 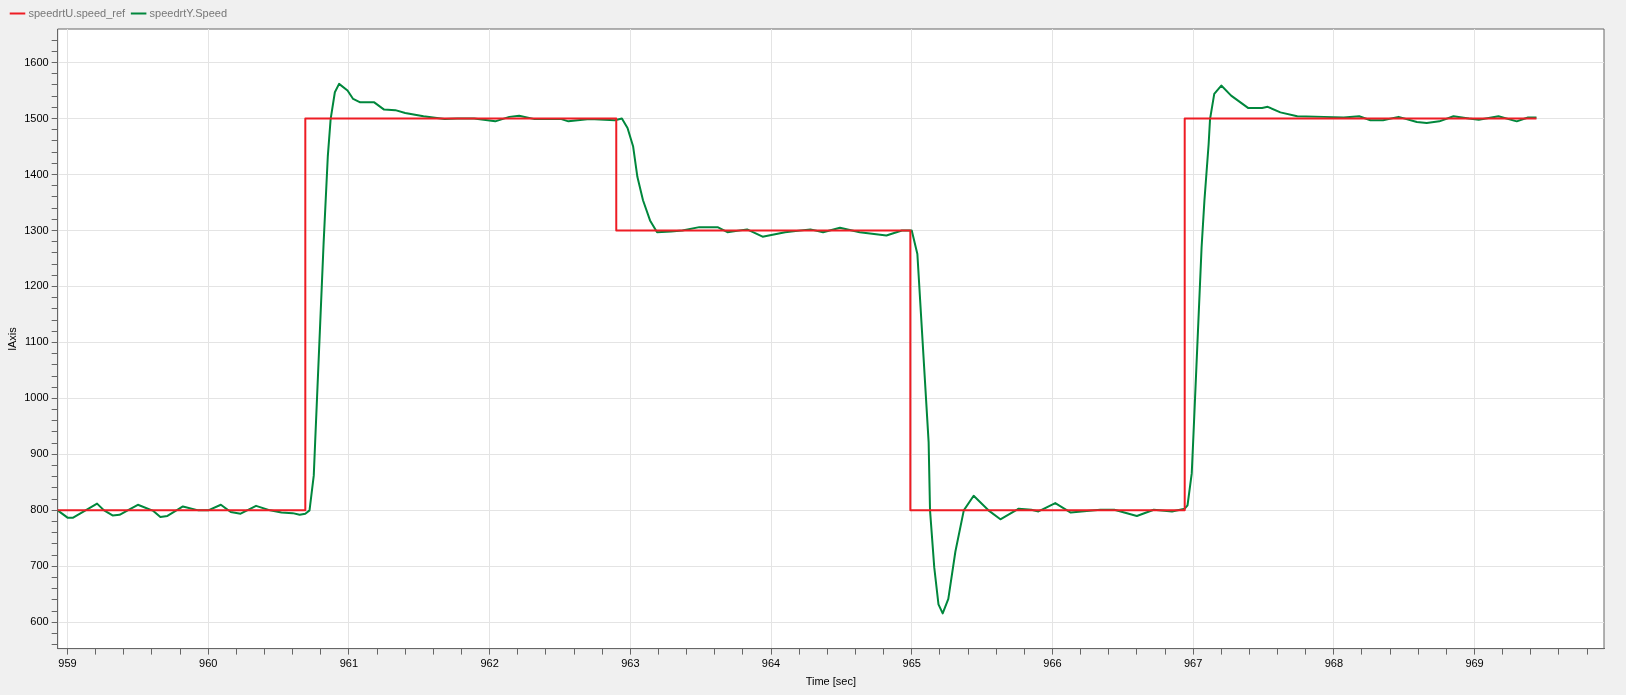 I want to click on x-tick-label: 969, so click(x=1474, y=663).